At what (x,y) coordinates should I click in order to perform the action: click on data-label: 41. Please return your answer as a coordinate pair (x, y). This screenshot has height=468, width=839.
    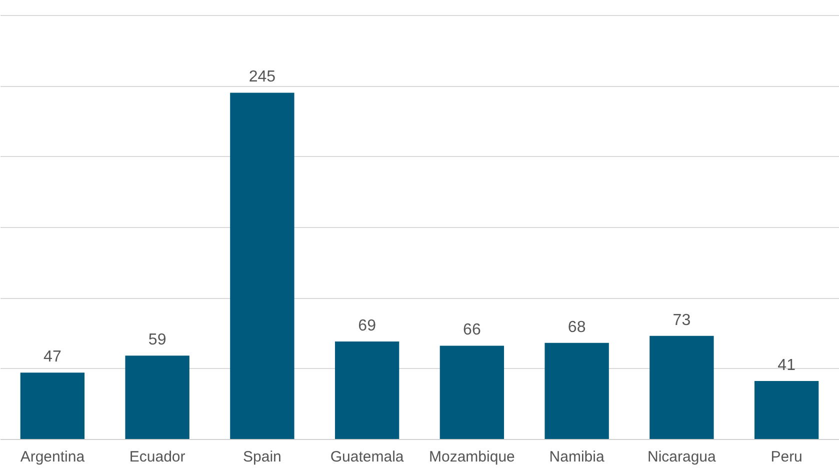
    Looking at the image, I should click on (787, 365).